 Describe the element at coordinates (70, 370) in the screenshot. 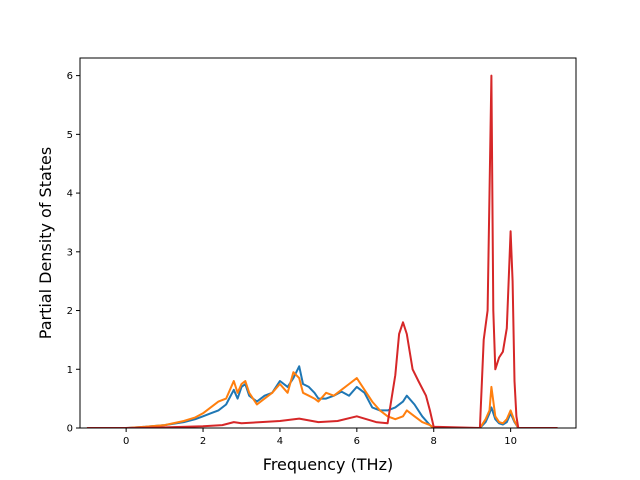

I see `y-tick-label: 1` at that location.